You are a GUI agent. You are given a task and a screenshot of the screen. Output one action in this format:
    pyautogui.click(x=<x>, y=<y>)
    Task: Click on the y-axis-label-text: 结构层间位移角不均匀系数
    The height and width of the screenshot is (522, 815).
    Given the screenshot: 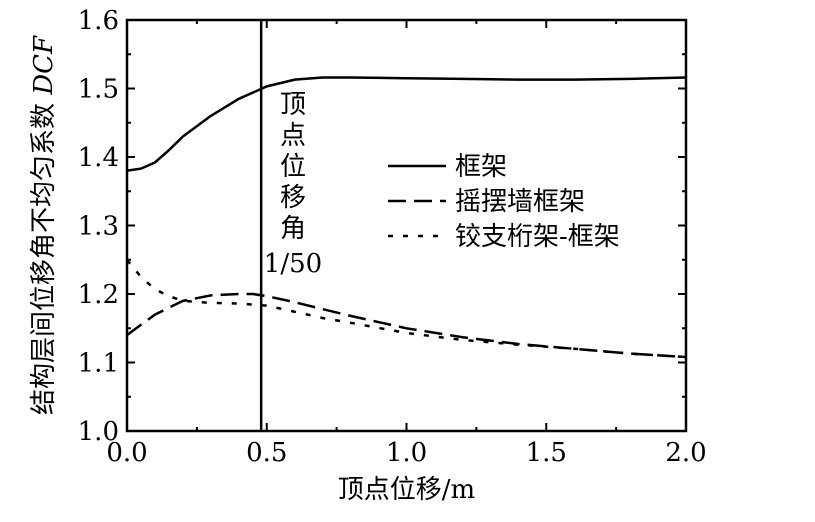 What is the action you would take?
    pyautogui.click(x=44, y=255)
    